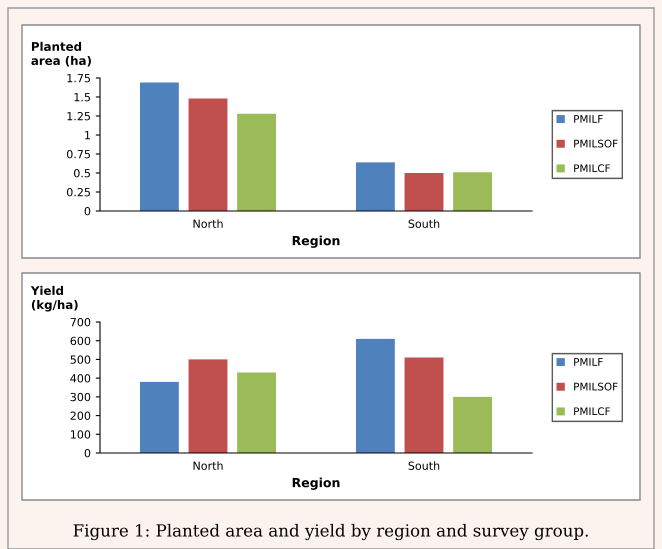  I want to click on y-tick-label: 1.75, so click(78, 78).